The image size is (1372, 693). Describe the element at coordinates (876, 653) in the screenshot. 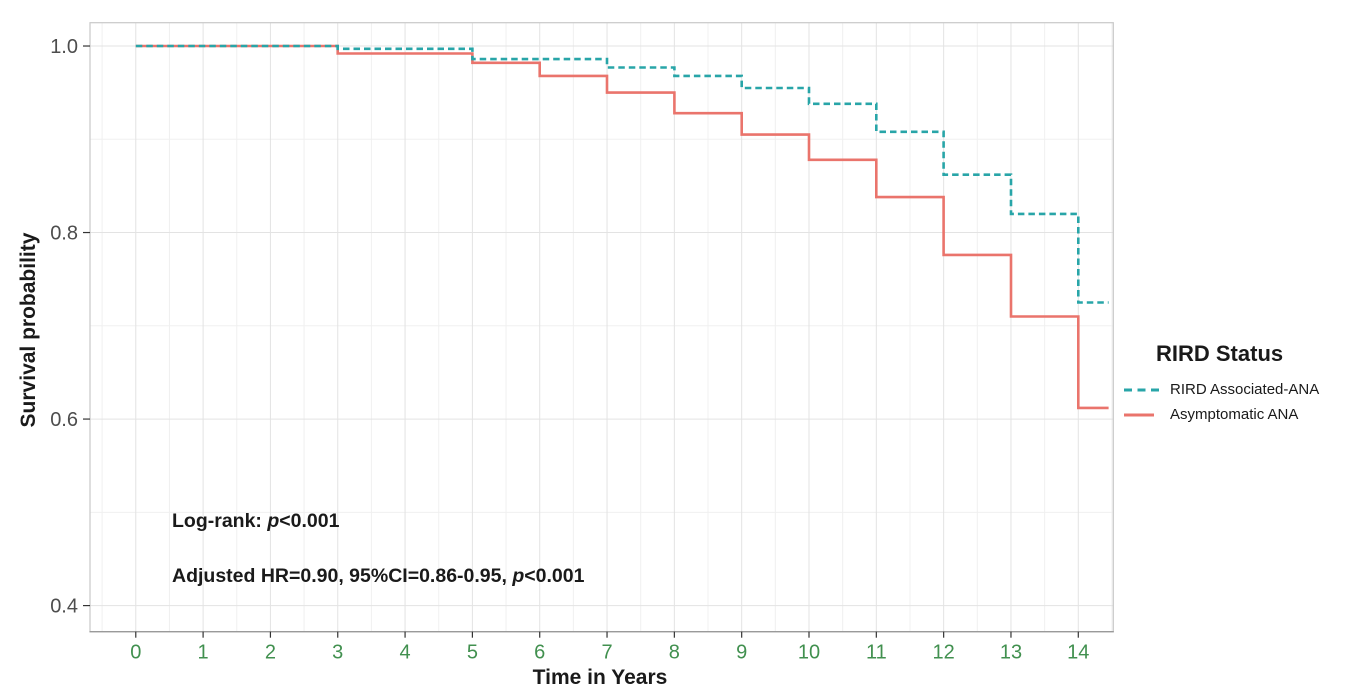

I see `x-tick-label-11: 11` at that location.